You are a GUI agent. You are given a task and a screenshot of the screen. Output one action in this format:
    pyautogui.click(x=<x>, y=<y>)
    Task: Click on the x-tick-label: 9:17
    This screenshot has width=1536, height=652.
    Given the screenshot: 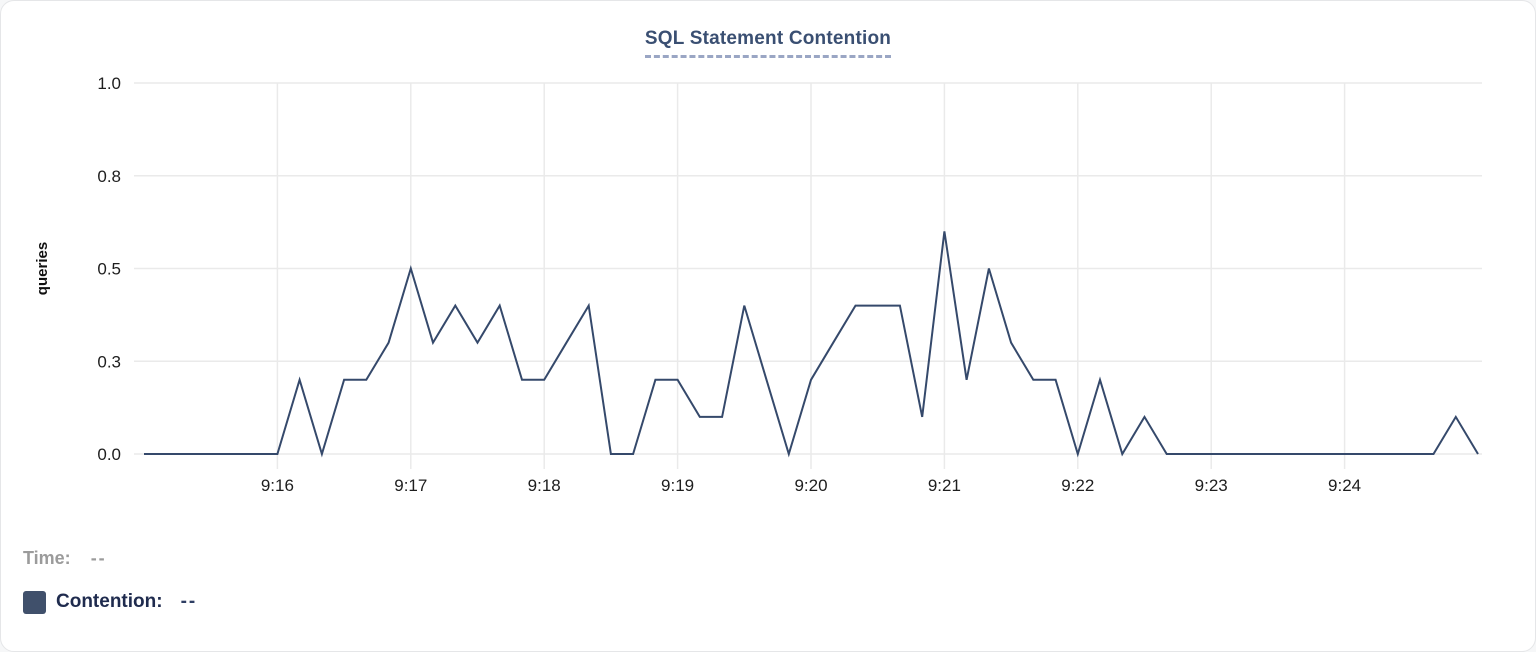 What is the action you would take?
    pyautogui.click(x=410, y=485)
    